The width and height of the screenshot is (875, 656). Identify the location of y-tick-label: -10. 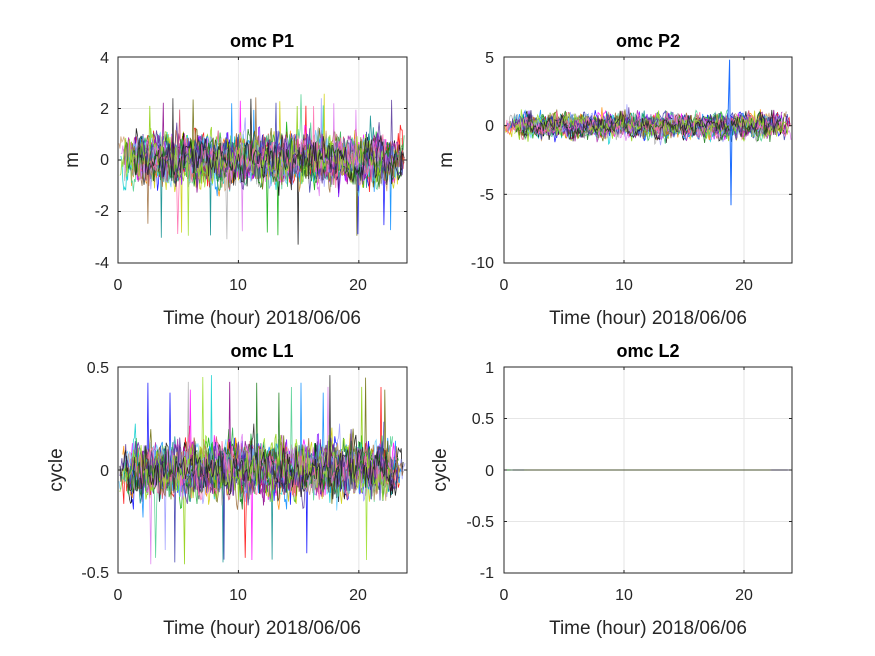
(482, 263).